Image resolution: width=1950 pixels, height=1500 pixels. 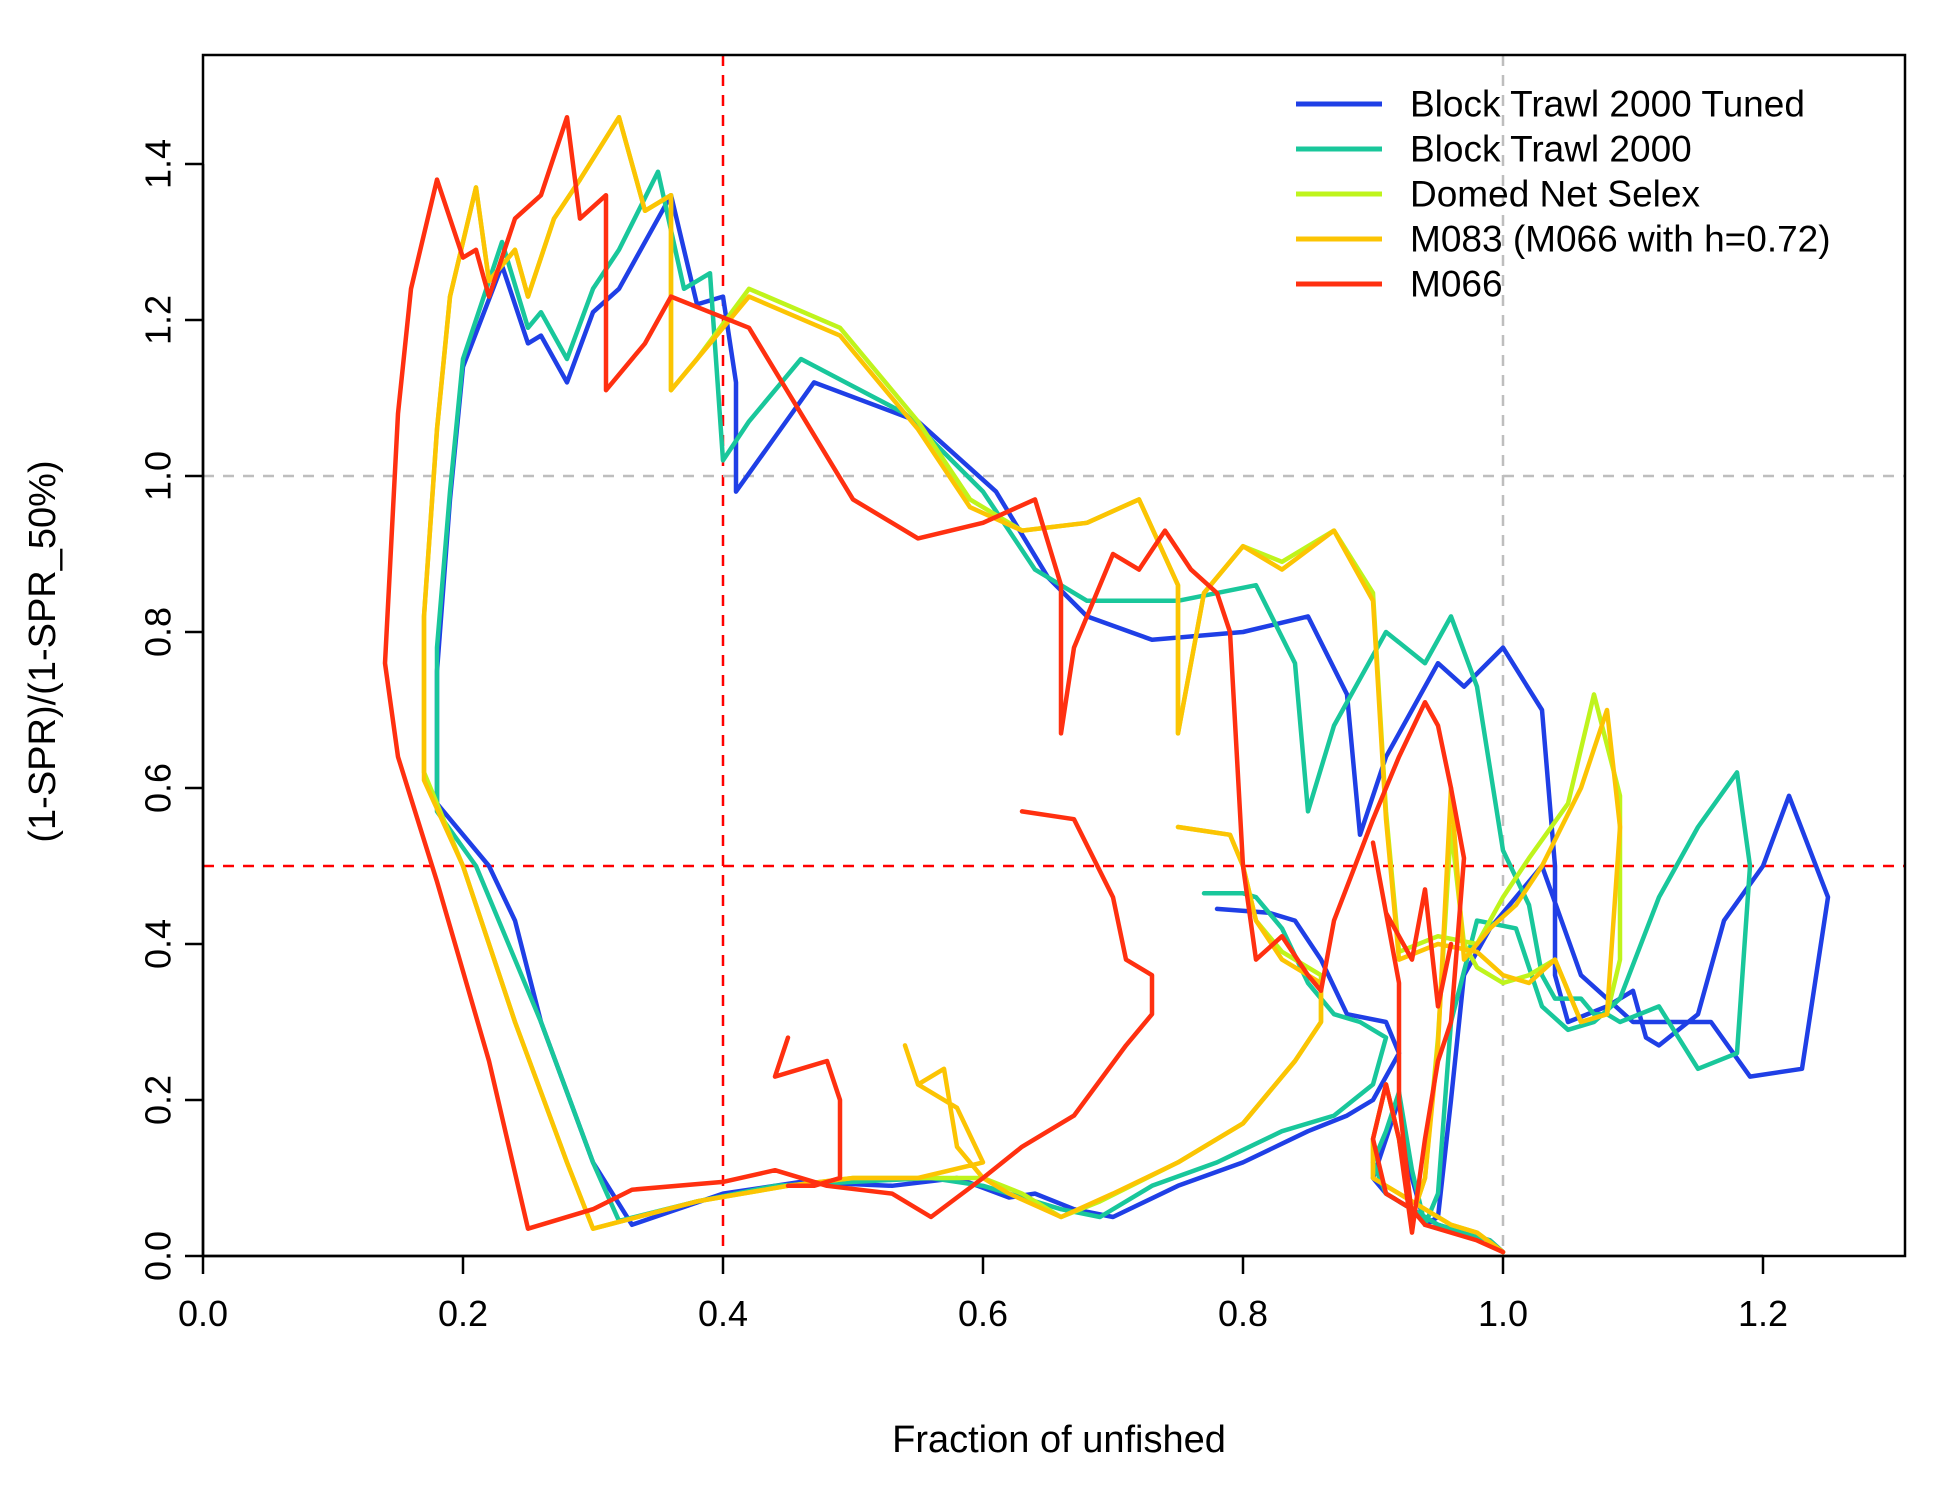 What do you see at coordinates (1456, 284) in the screenshot?
I see `legend-label: M066` at bounding box center [1456, 284].